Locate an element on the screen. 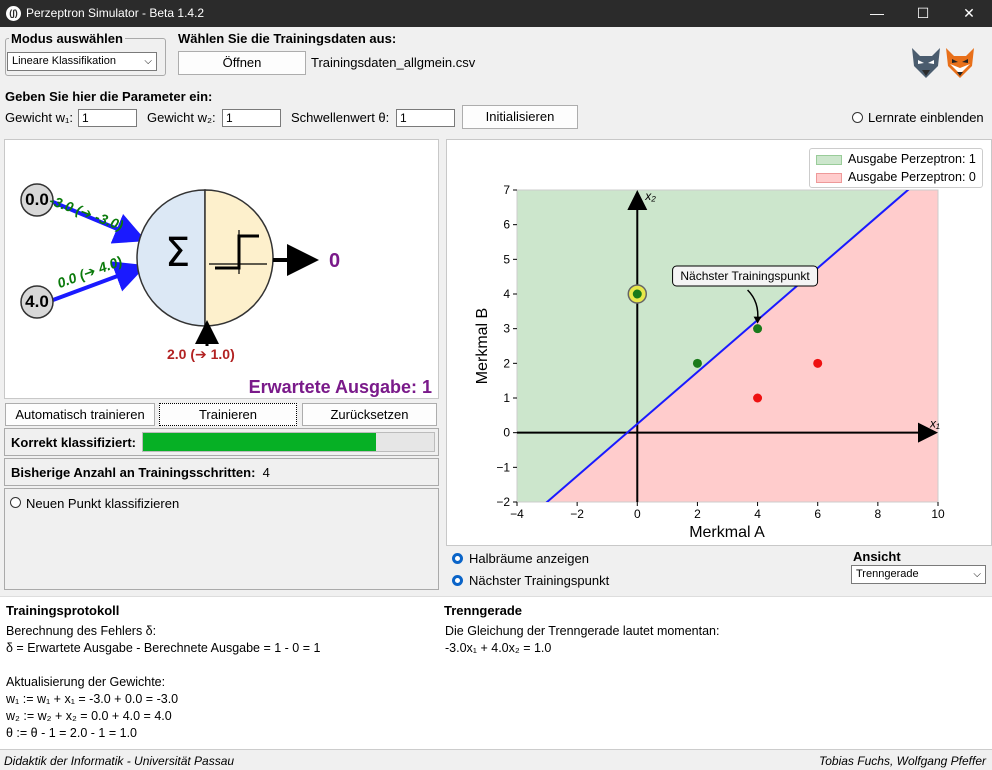 The width and height of the screenshot is (992, 770). halfspaces-radio is located at coordinates (457, 558).